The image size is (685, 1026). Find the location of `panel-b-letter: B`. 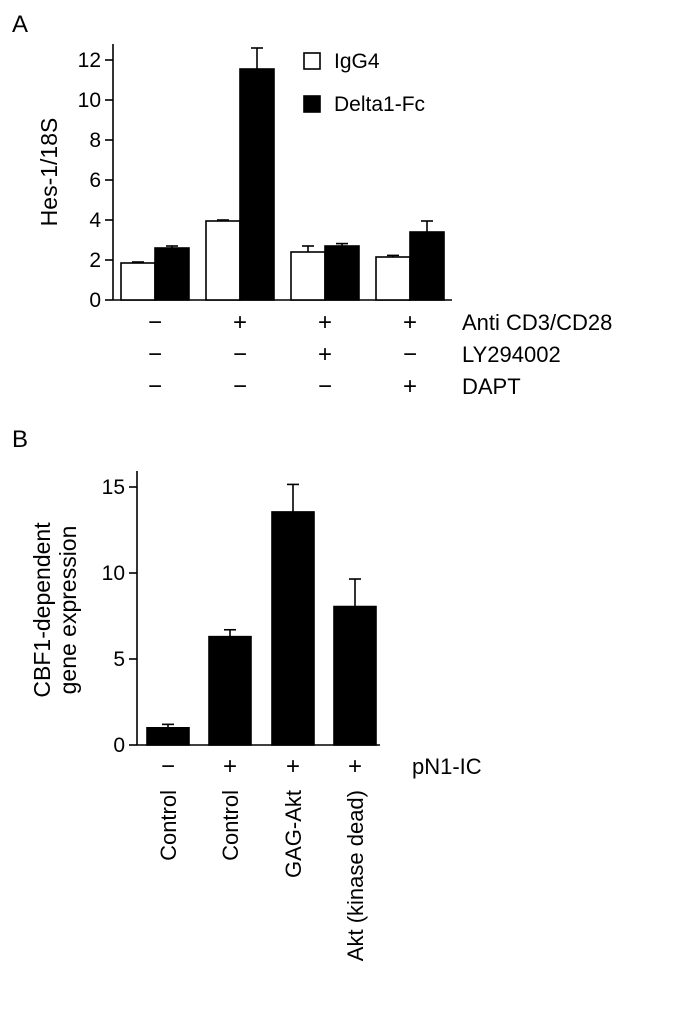

panel-b-letter: B is located at coordinates (20, 439).